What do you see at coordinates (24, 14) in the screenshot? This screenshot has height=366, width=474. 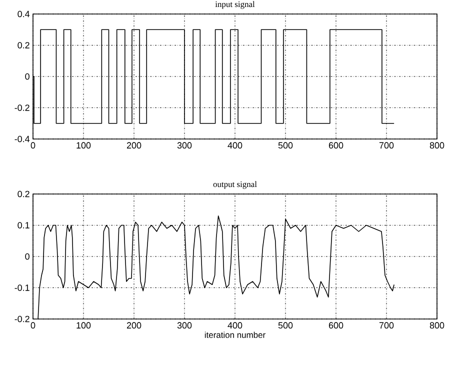 I see `y-tick-label: 0.4` at bounding box center [24, 14].